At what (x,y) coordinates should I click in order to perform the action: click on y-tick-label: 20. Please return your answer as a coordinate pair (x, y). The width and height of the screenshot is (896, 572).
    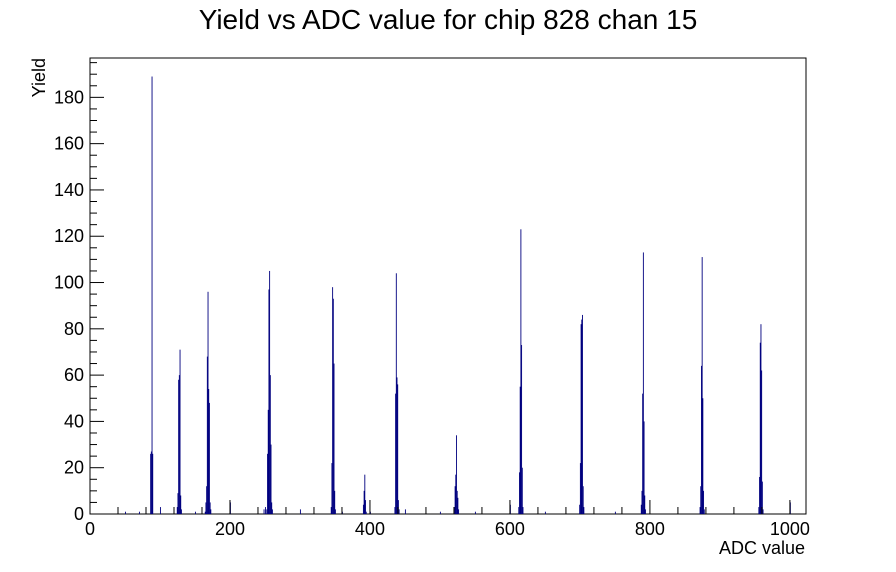
    Looking at the image, I should click on (74, 468).